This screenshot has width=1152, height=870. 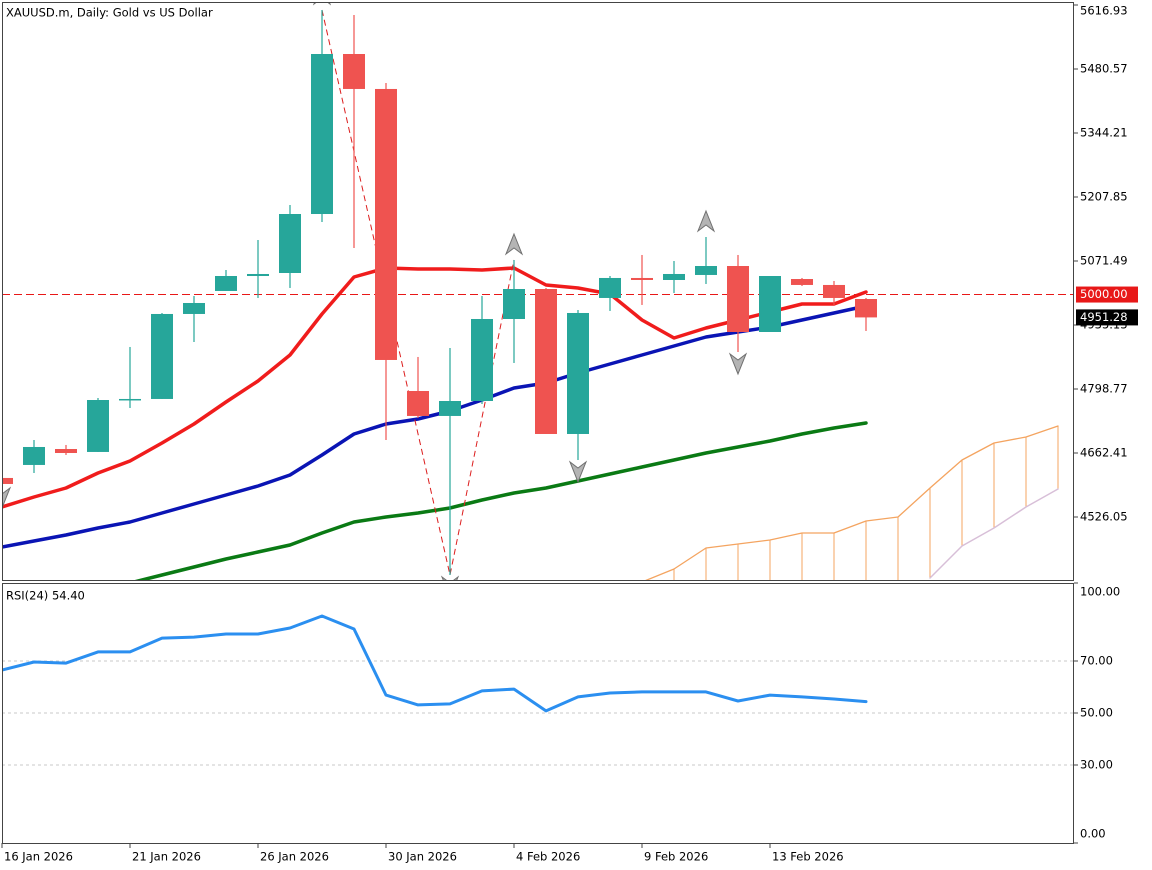 What do you see at coordinates (548, 857) in the screenshot?
I see `x-tick-label: 4 Feb 2026` at bounding box center [548, 857].